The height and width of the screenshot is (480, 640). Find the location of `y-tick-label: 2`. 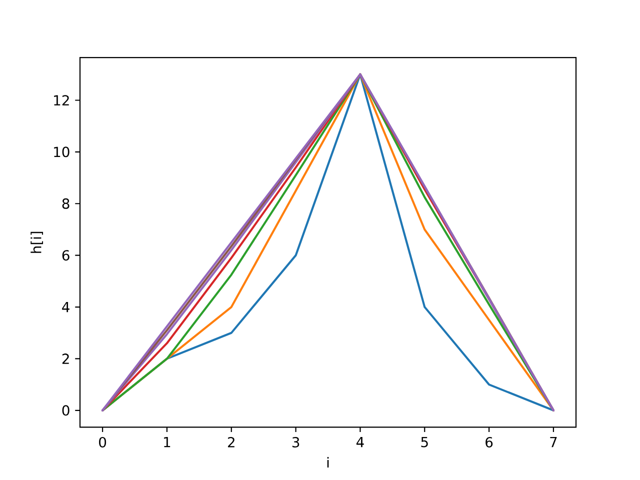

y-tick-label: 2 is located at coordinates (65, 359).